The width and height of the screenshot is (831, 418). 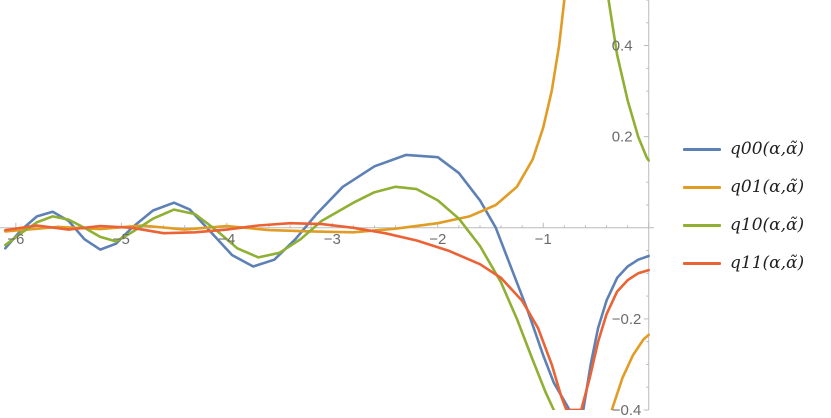 What do you see at coordinates (627, 410) in the screenshot?
I see `y-tick-label: −0.4` at bounding box center [627, 410].